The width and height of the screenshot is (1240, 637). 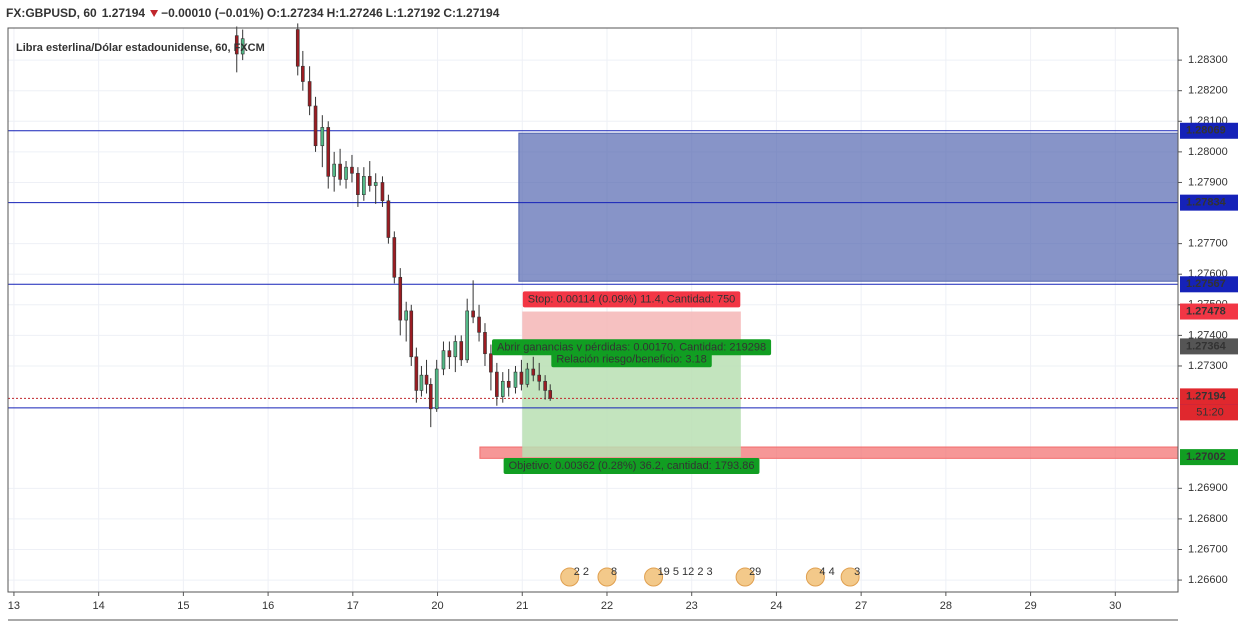 I want to click on level-label: 1.28069, so click(x=1206, y=131).